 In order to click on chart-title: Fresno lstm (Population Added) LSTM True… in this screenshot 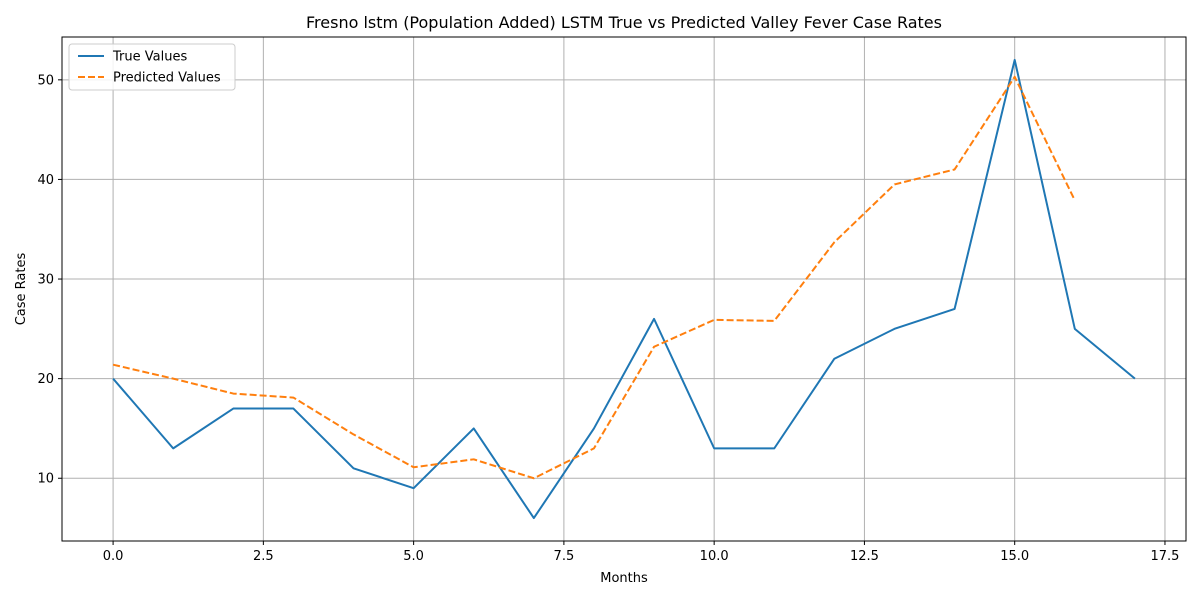, I will do `click(624, 22)`.